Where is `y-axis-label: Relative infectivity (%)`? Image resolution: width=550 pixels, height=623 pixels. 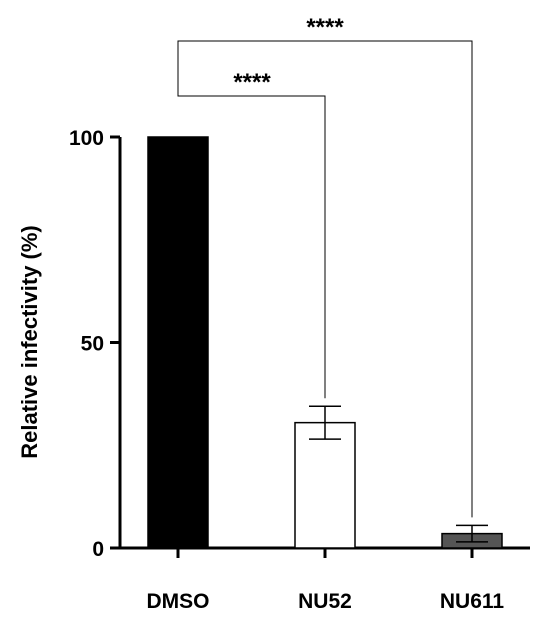 y-axis-label: Relative infectivity (%) is located at coordinates (29, 342).